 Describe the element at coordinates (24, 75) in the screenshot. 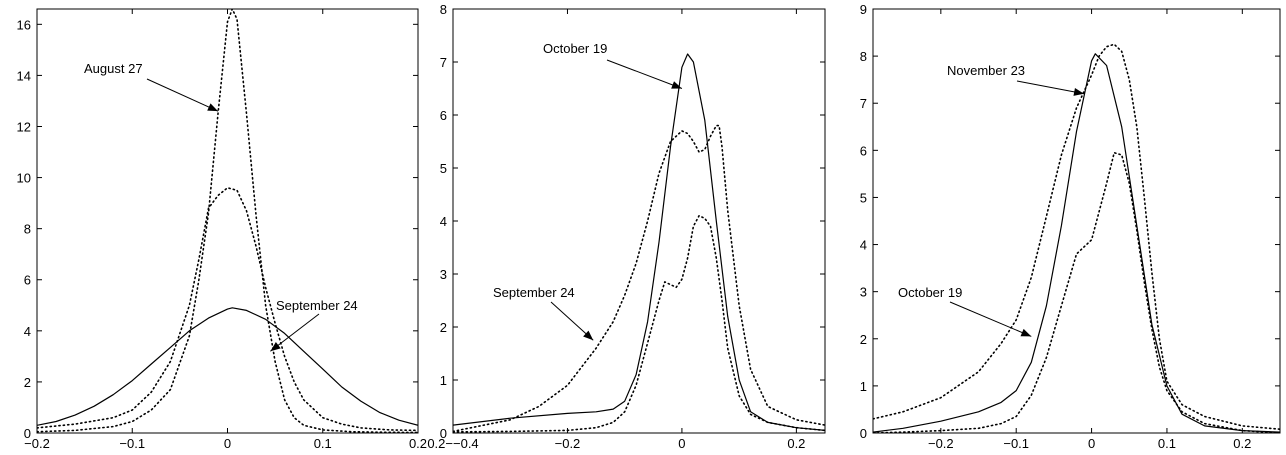

I see `y-tick-label: 14` at that location.